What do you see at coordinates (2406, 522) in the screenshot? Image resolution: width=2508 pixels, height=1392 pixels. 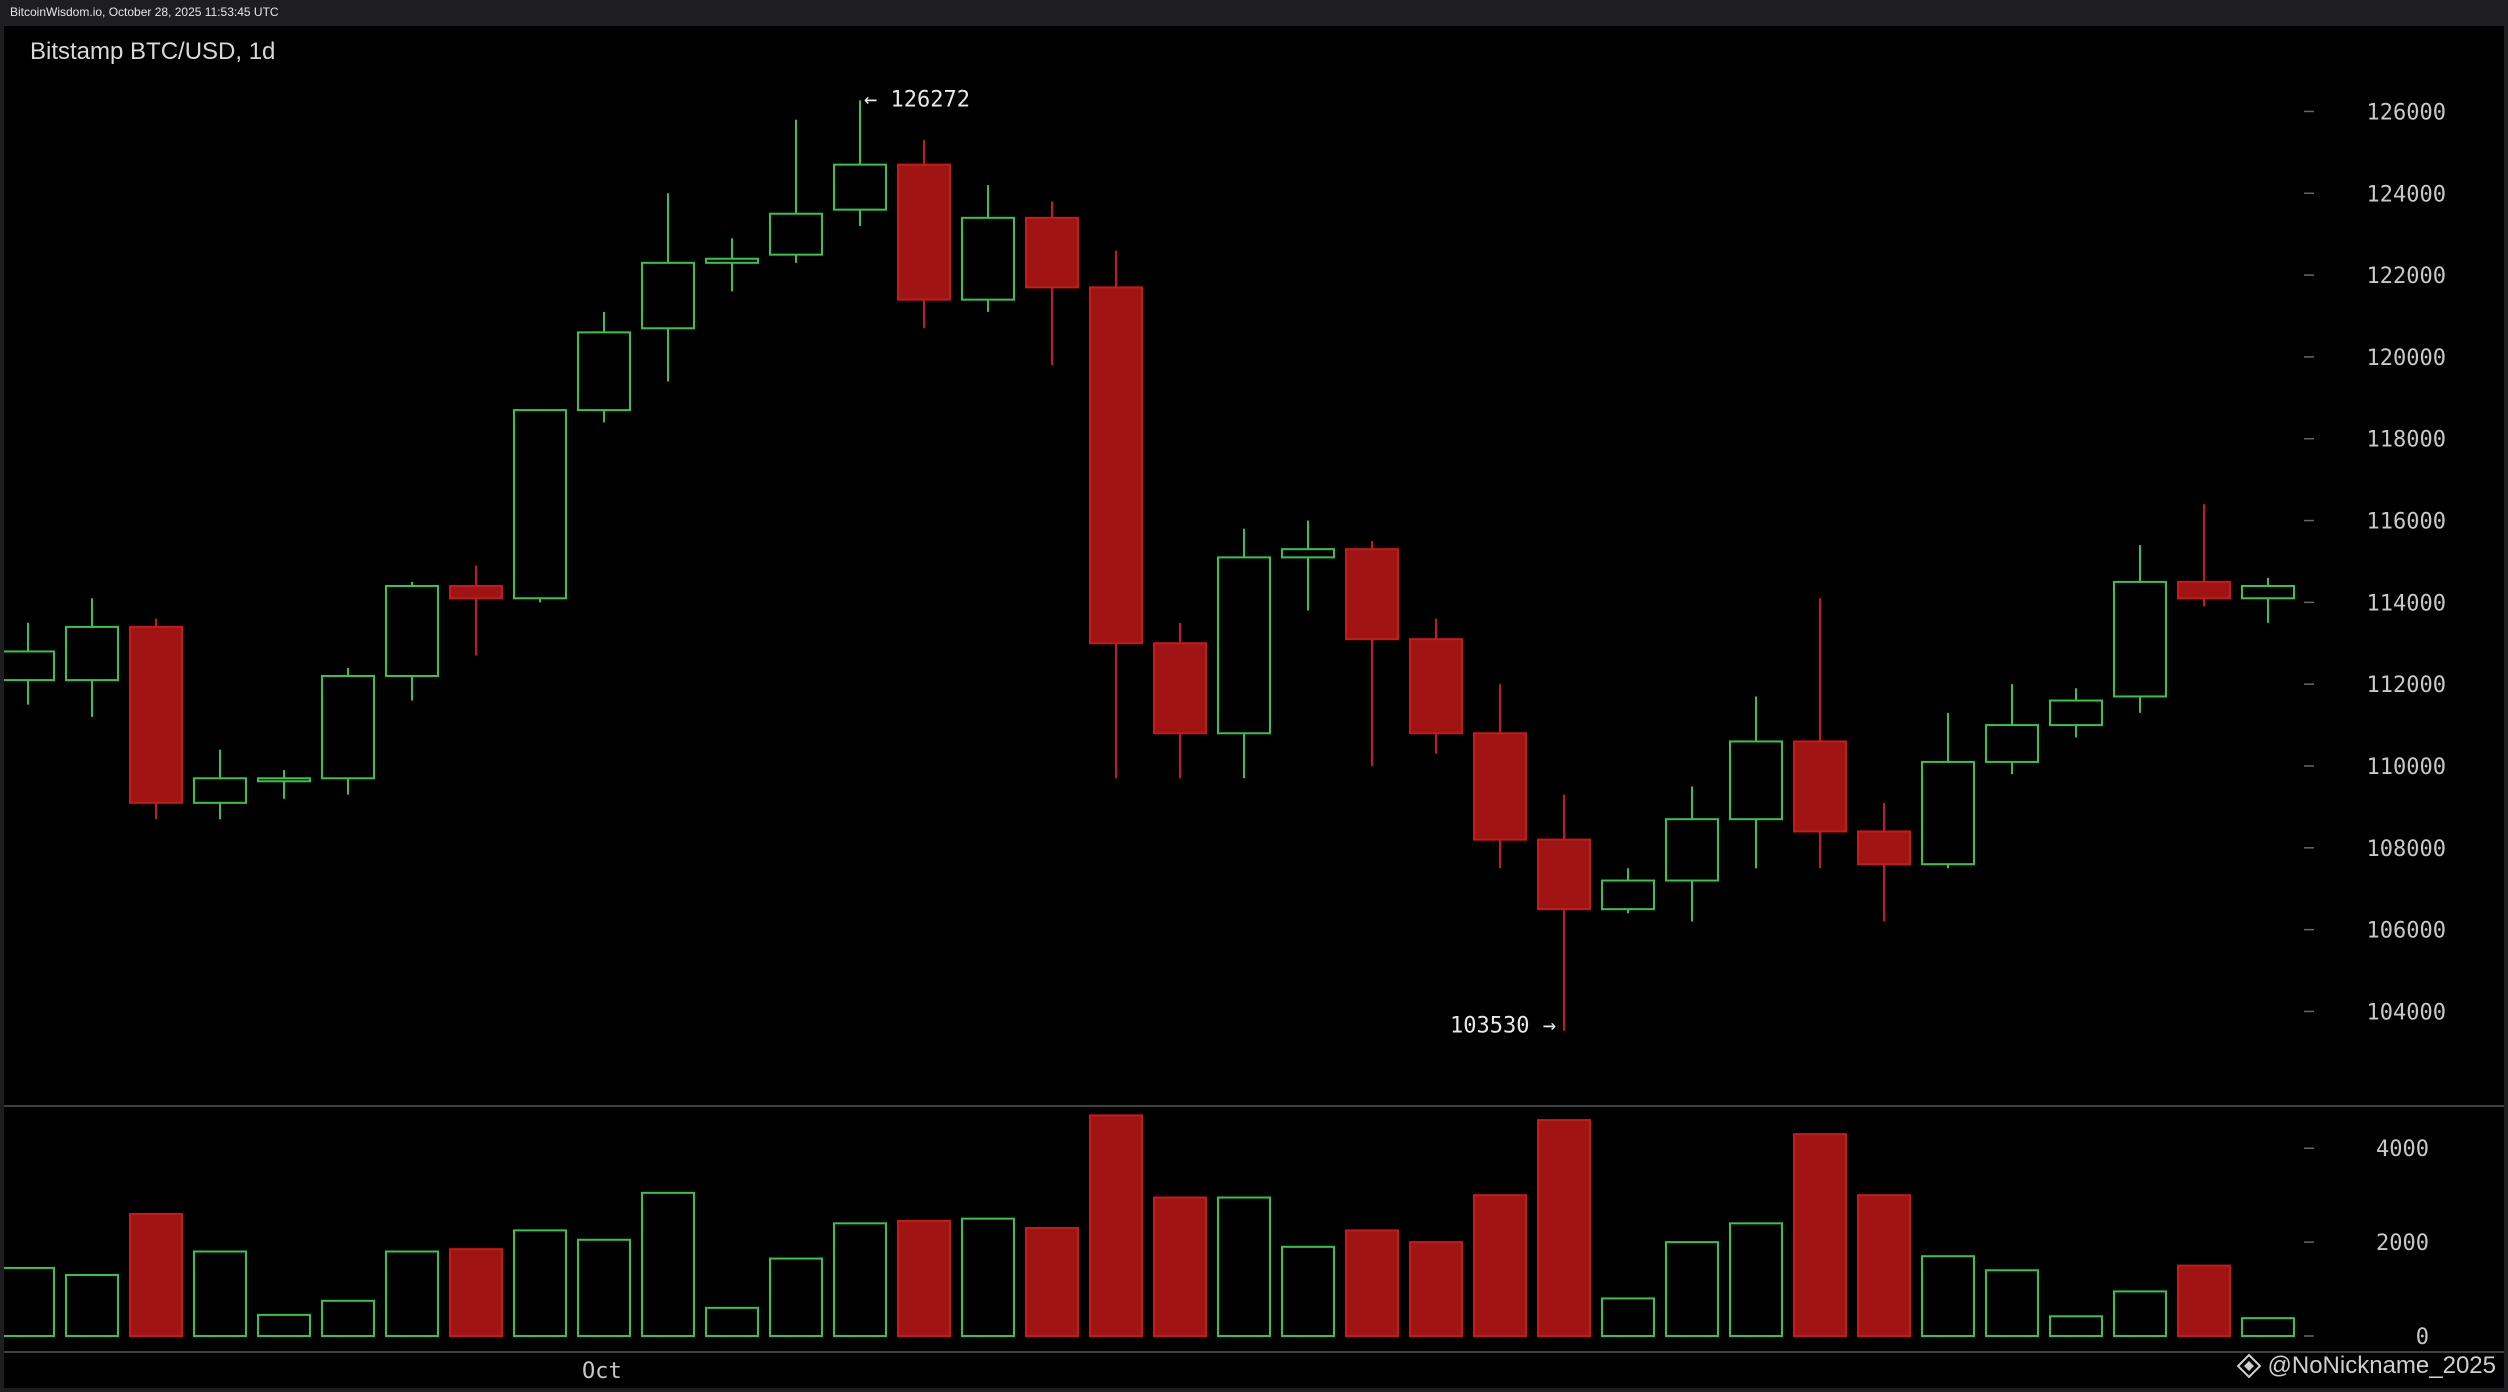 I see `price-tick-label: 116000` at bounding box center [2406, 522].